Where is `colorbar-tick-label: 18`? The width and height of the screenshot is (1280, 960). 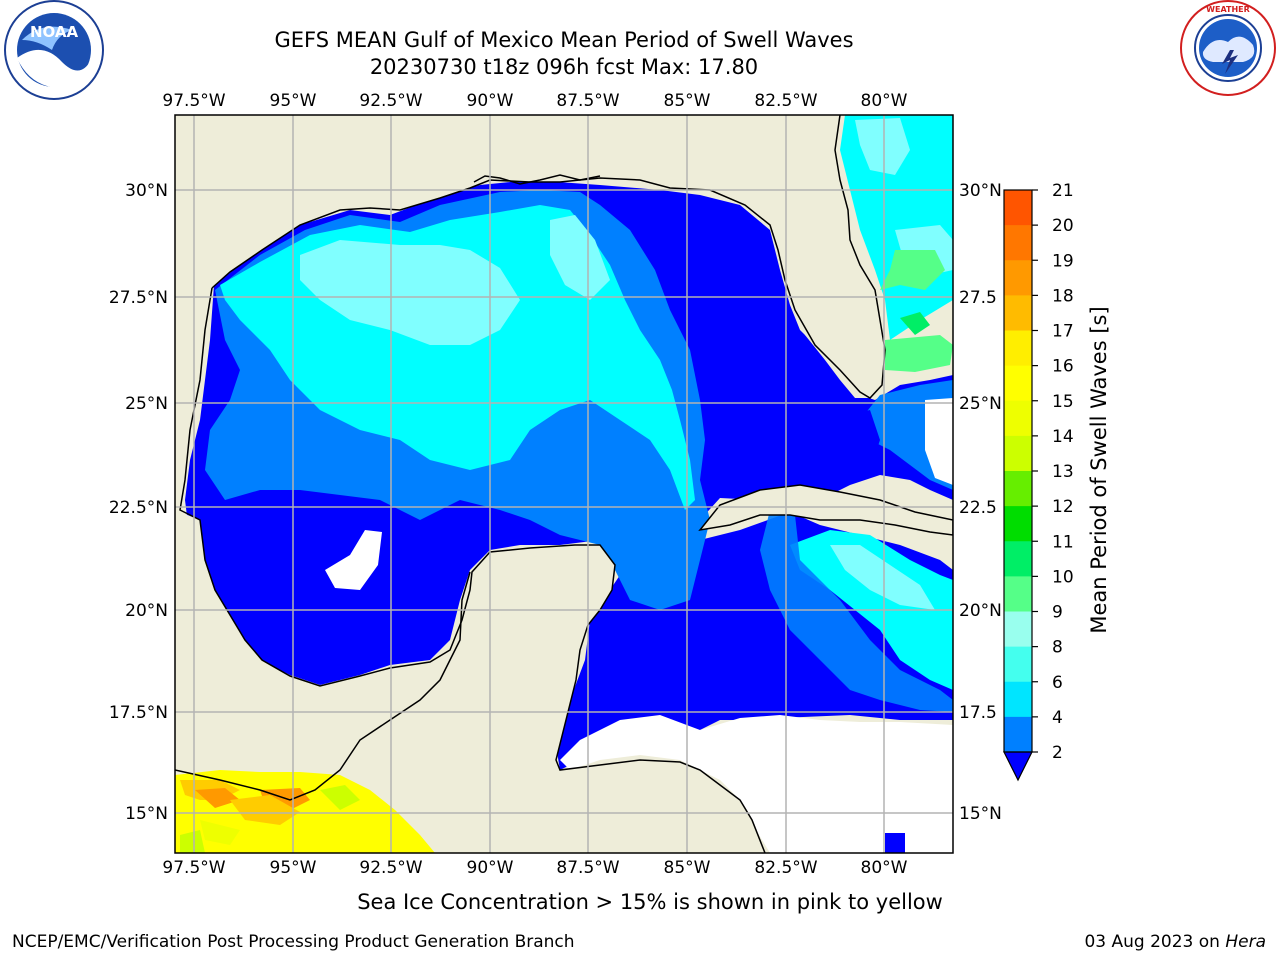 colorbar-tick-label: 18 is located at coordinates (1063, 296).